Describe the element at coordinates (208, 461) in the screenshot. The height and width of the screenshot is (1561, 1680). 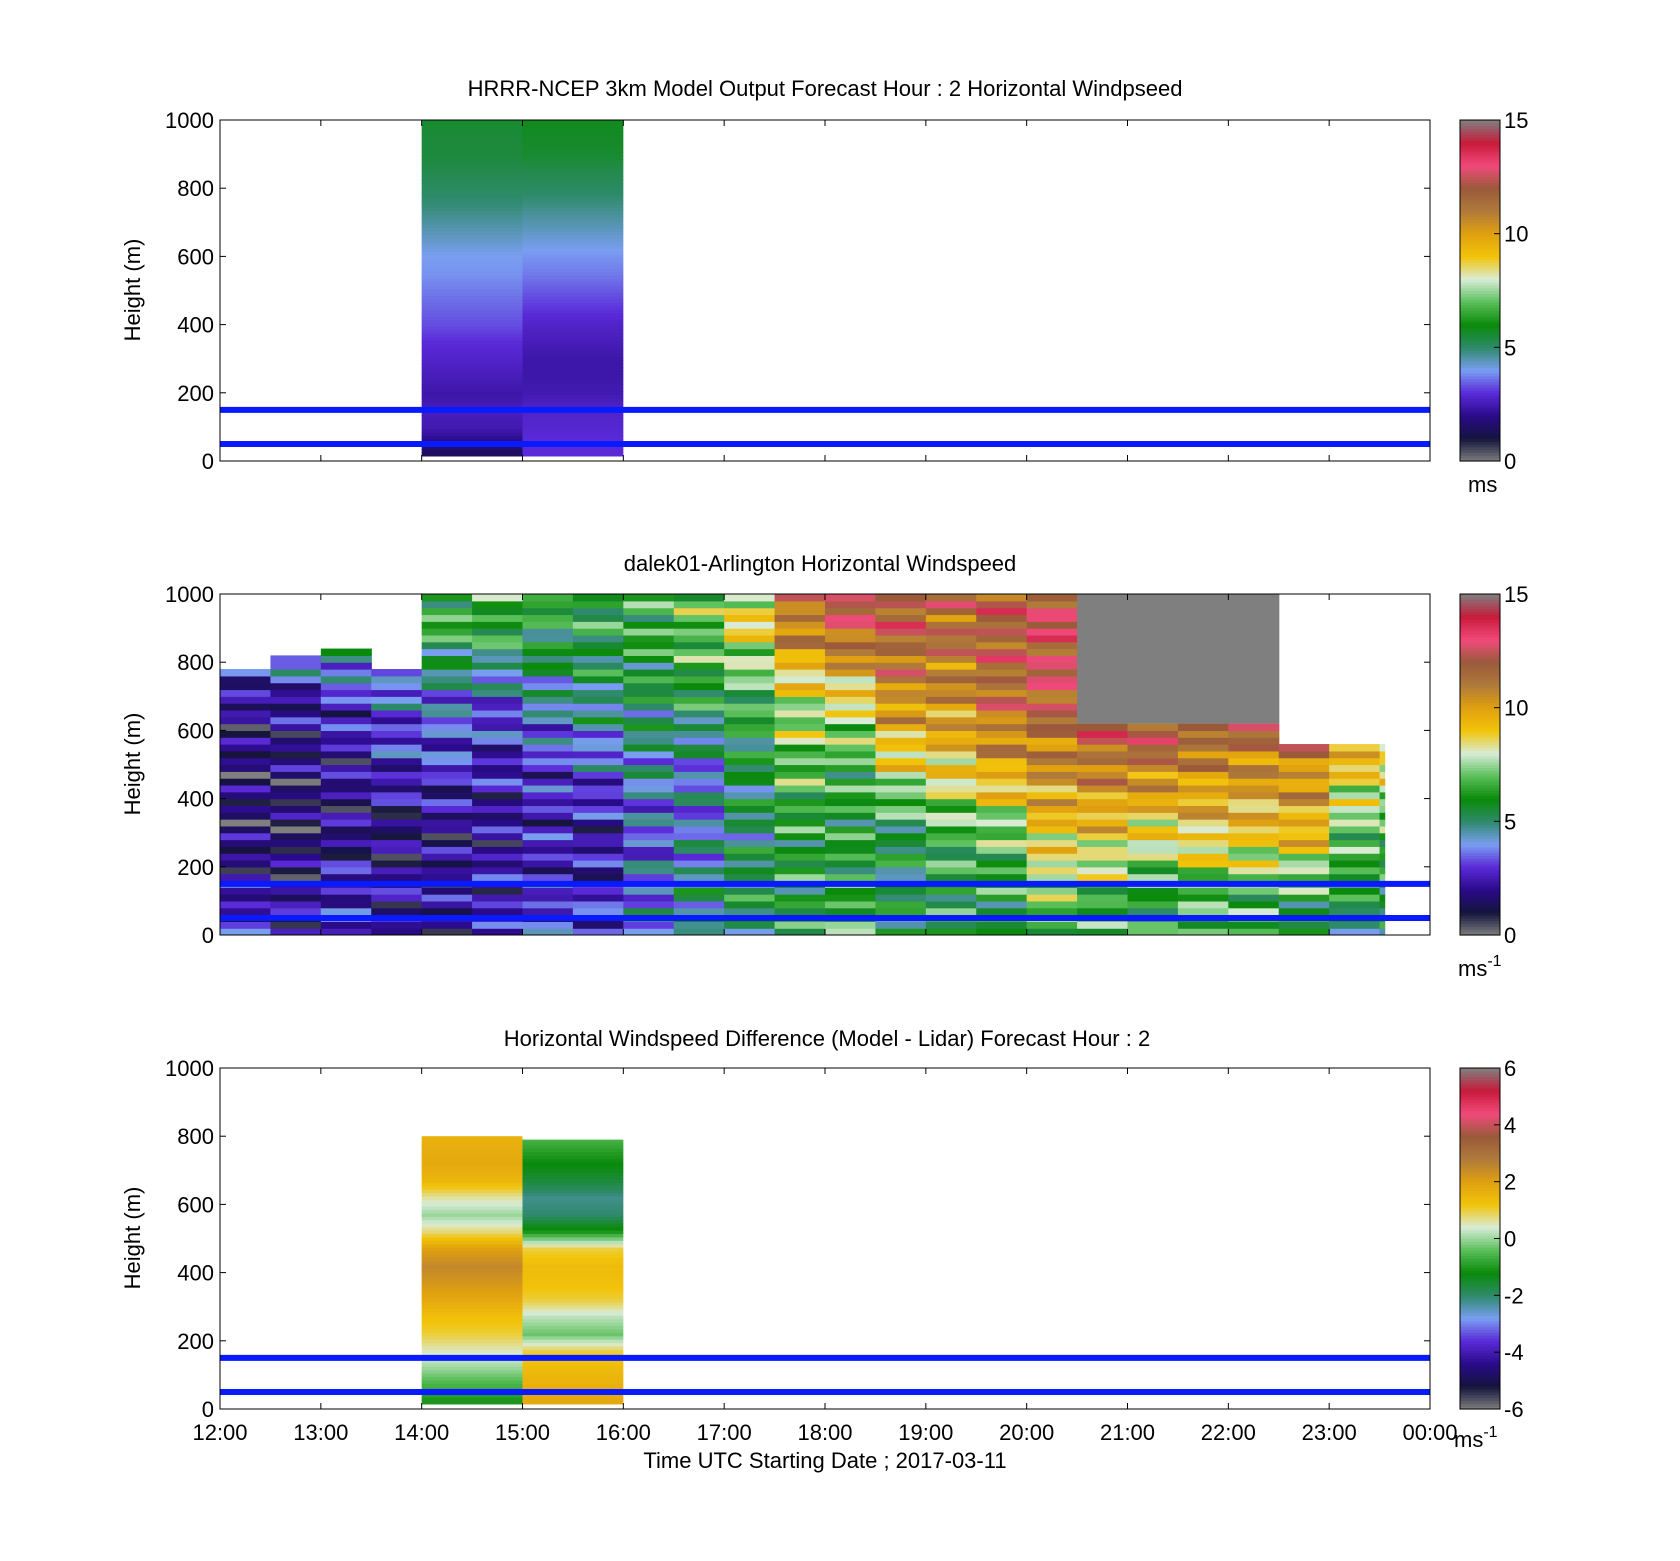
I see `model-y-tick-label: 0` at that location.